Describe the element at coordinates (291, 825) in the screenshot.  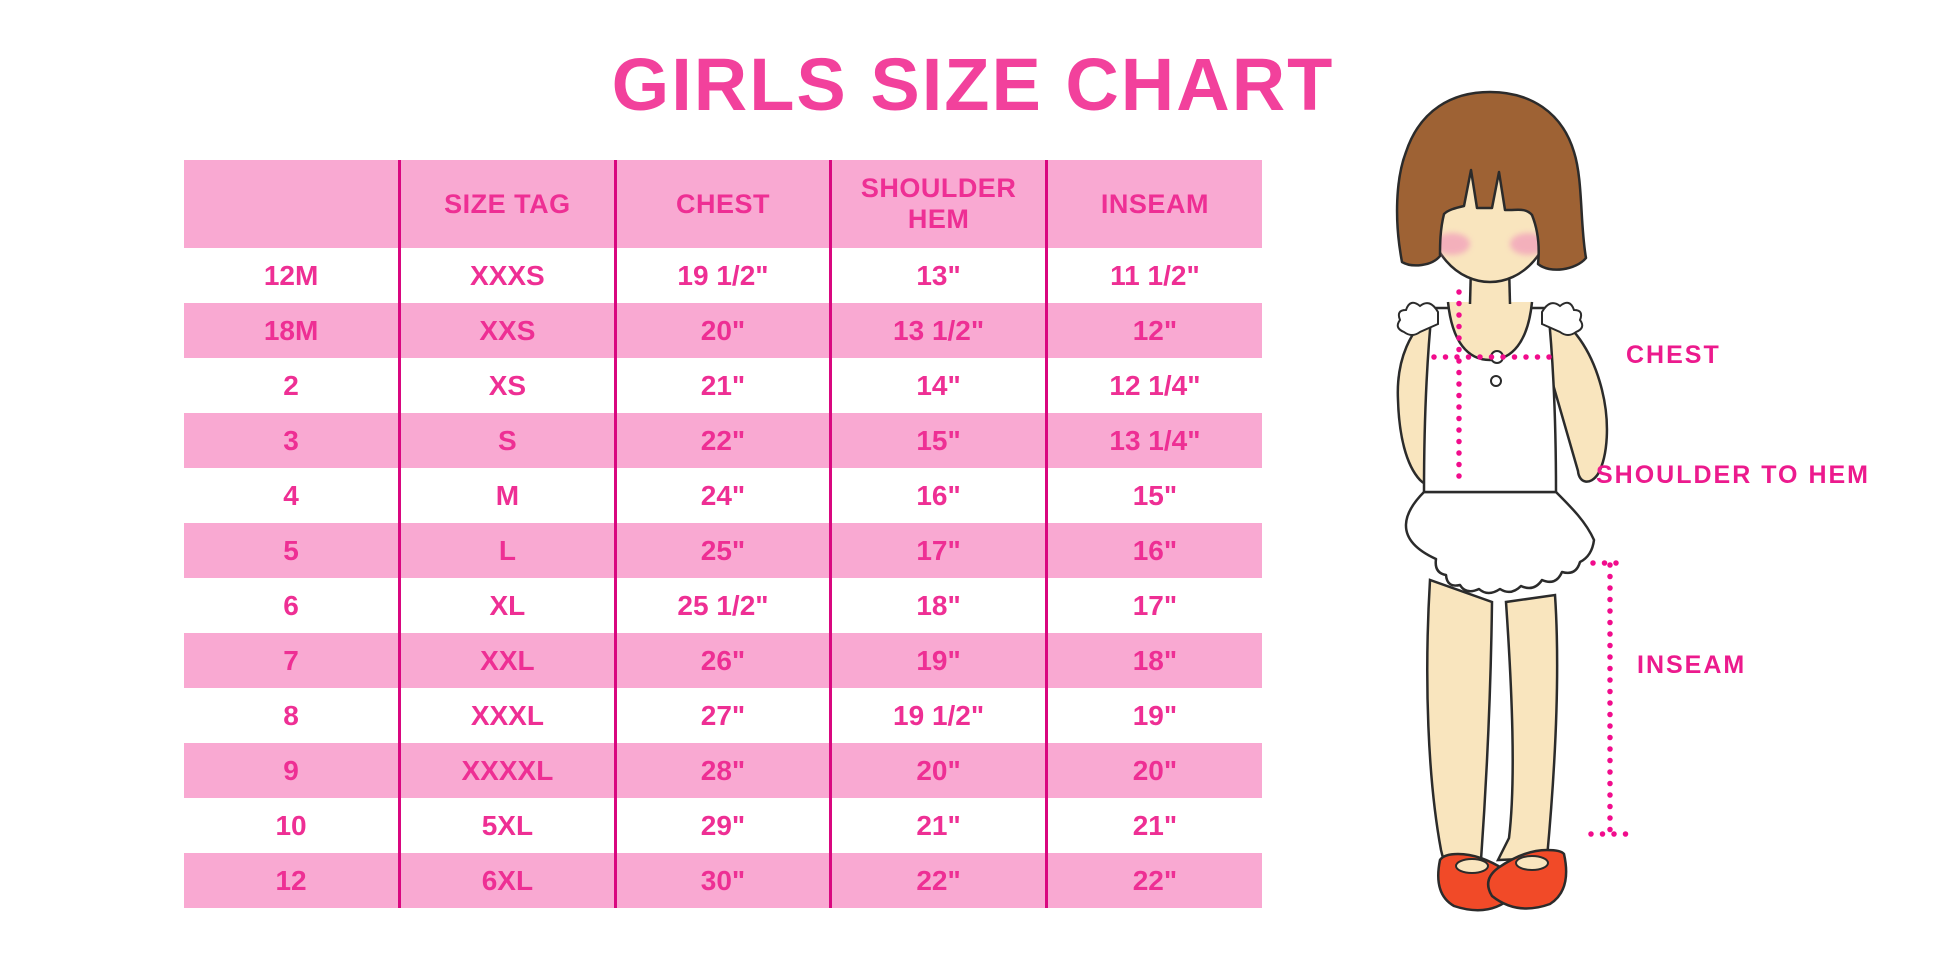
I see `table-cell: 10` at that location.